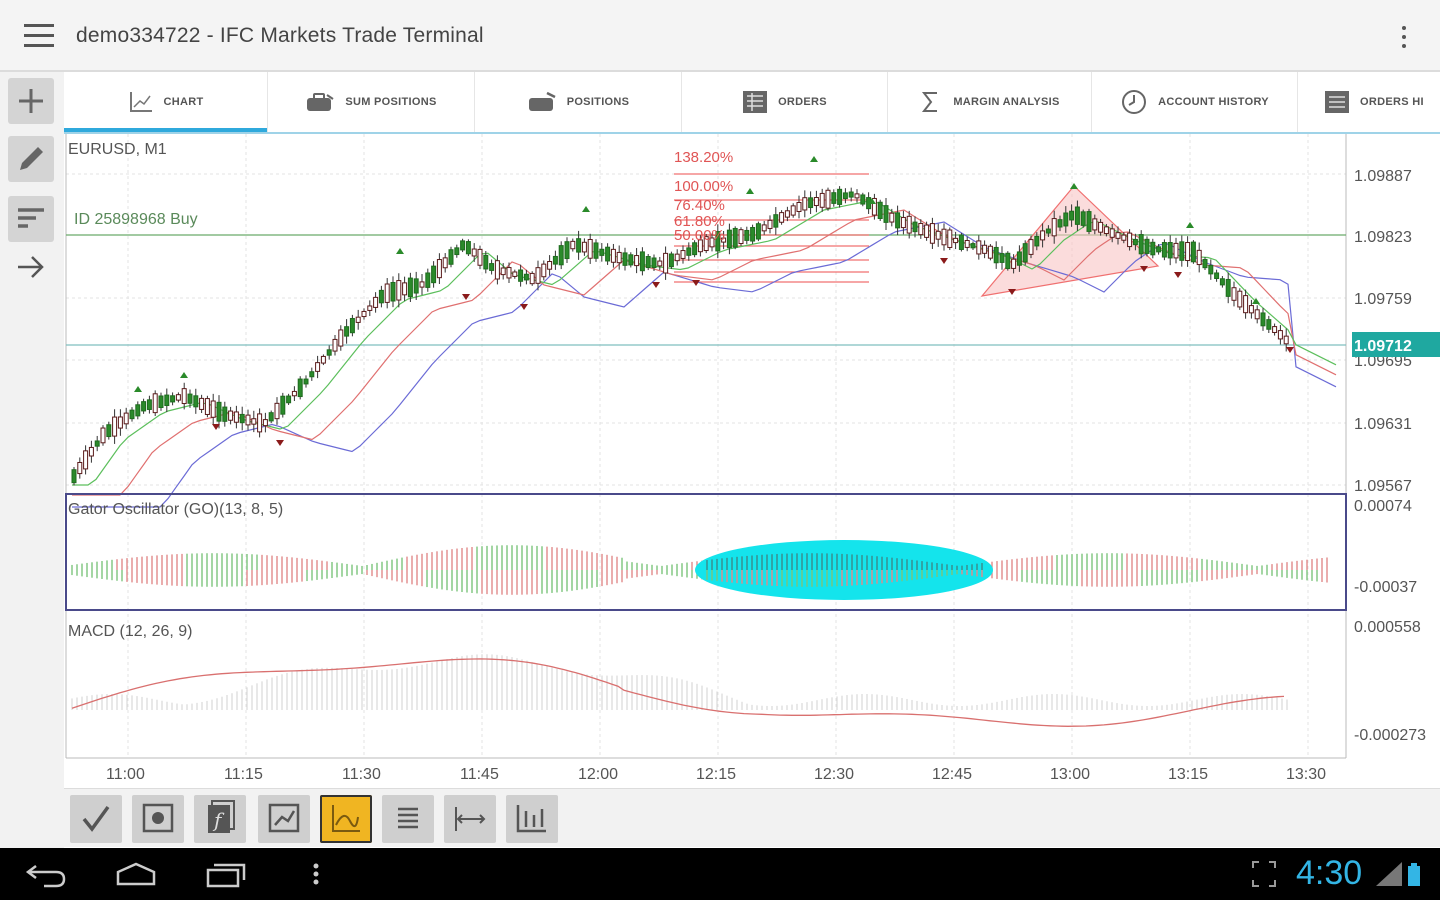  I want to click on indicator-tool-button: f, so click(220, 819).